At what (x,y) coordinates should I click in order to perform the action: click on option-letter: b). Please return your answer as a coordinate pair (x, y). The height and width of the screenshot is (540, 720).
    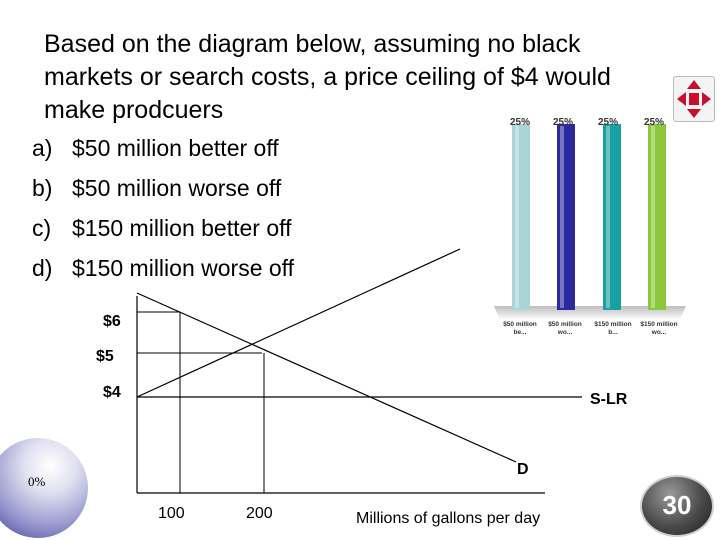
    Looking at the image, I should click on (42, 188).